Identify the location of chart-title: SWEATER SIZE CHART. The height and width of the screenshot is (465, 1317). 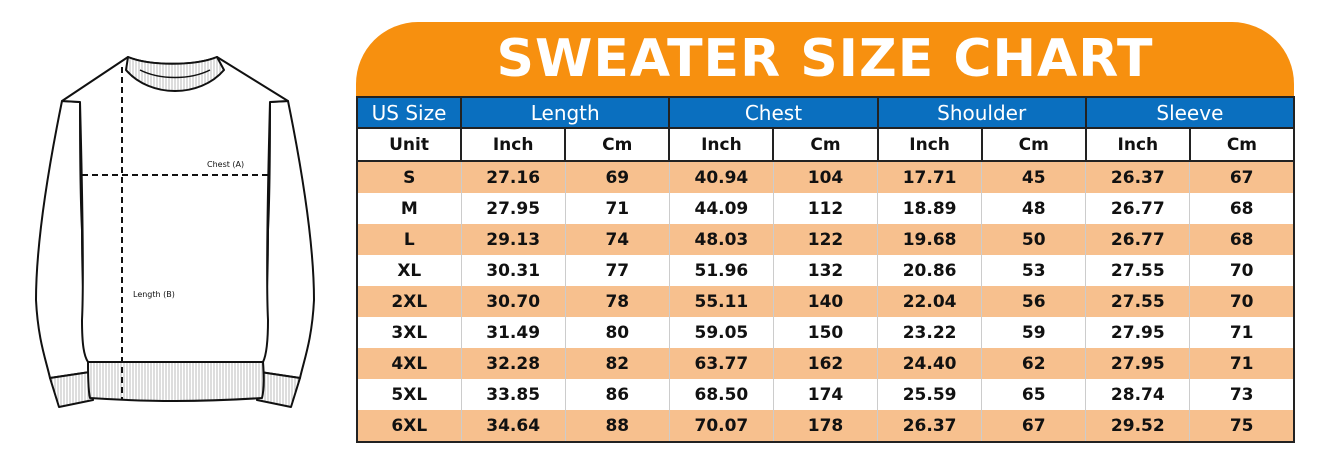
(825, 59).